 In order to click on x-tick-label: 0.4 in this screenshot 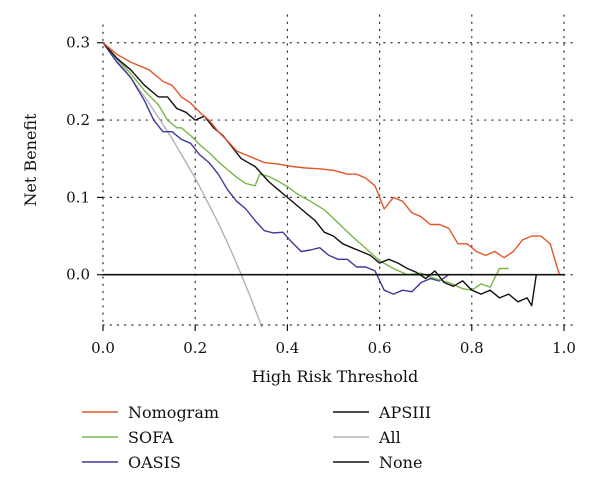, I will do `click(287, 348)`.